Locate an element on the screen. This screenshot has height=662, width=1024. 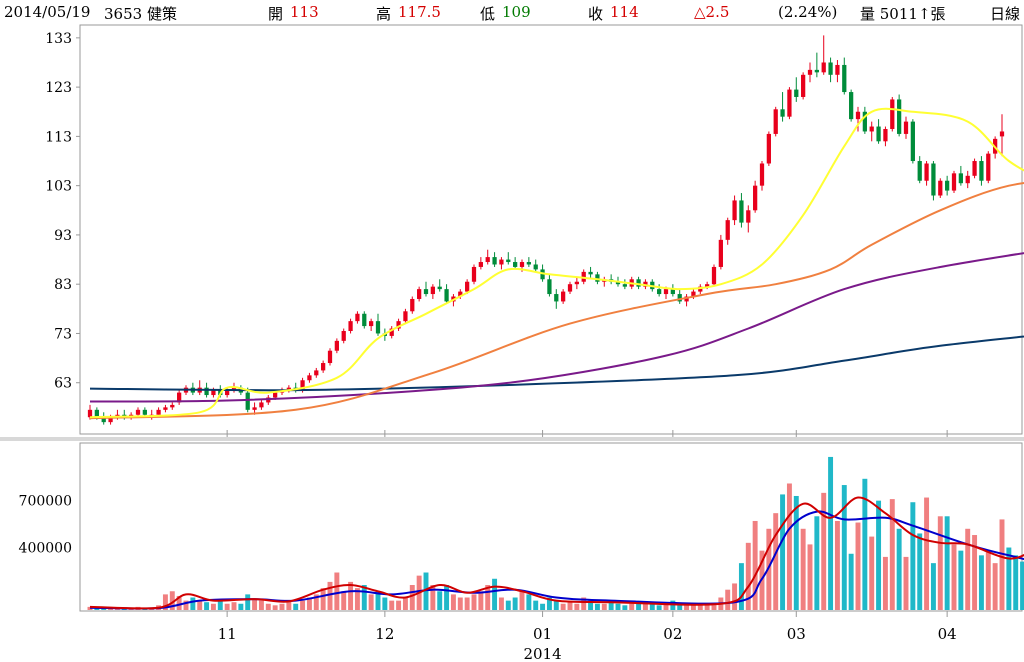
price-tick-label: 113 is located at coordinates (58, 137).